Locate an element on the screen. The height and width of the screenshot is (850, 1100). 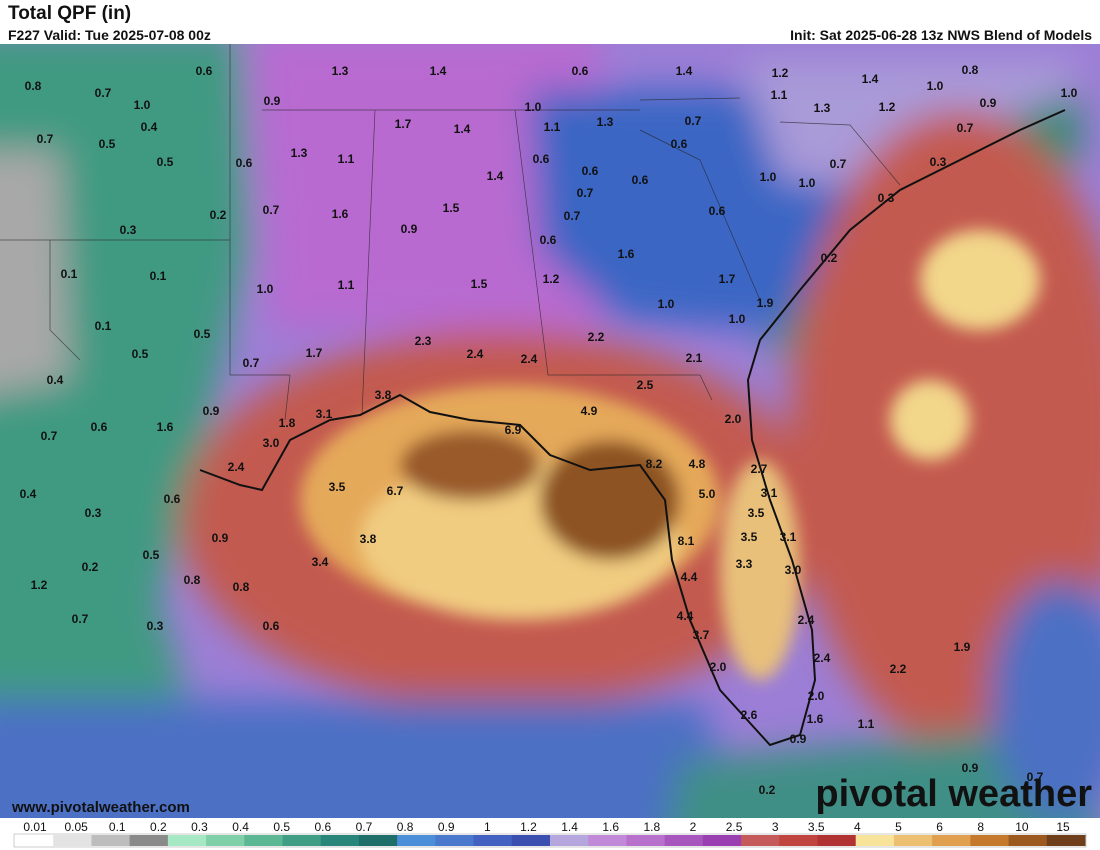
value-label: 4.8 is located at coordinates (697, 464).